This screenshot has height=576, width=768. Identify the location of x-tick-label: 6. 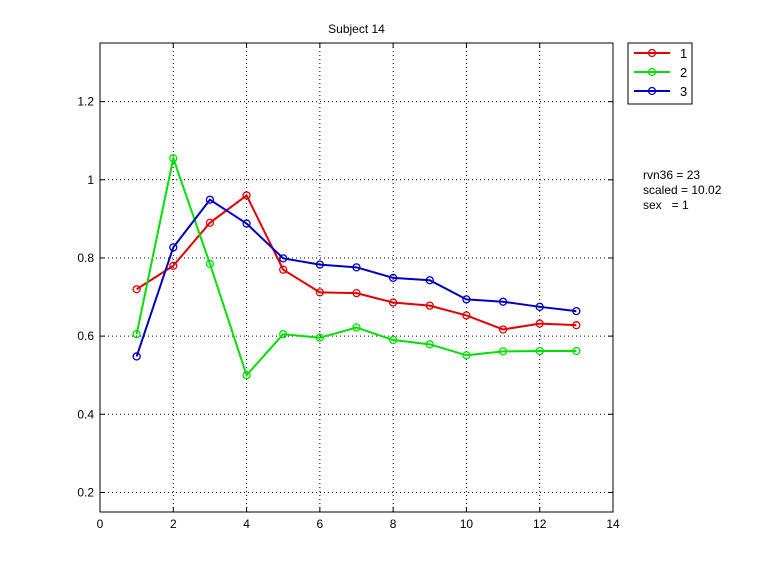
(320, 524).